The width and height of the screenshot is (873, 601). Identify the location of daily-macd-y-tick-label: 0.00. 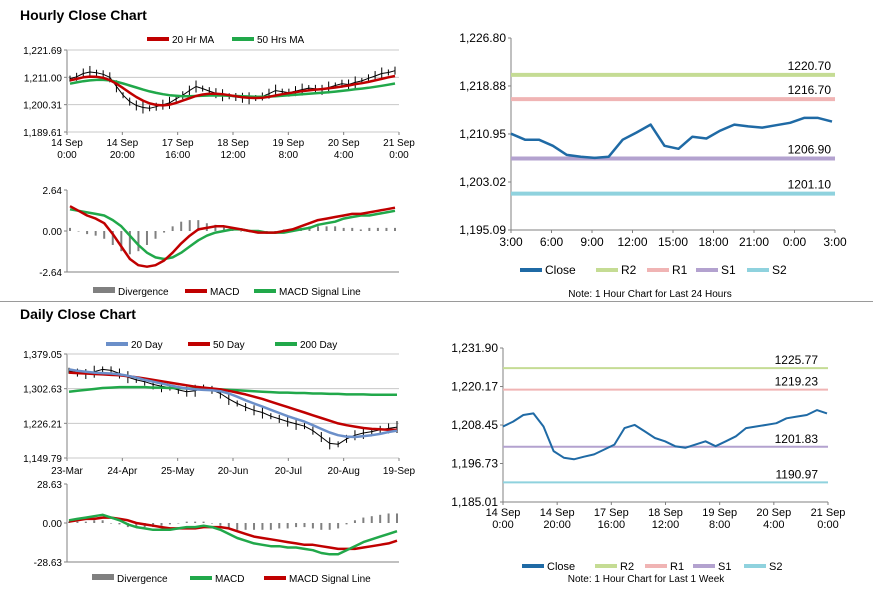
(53, 524).